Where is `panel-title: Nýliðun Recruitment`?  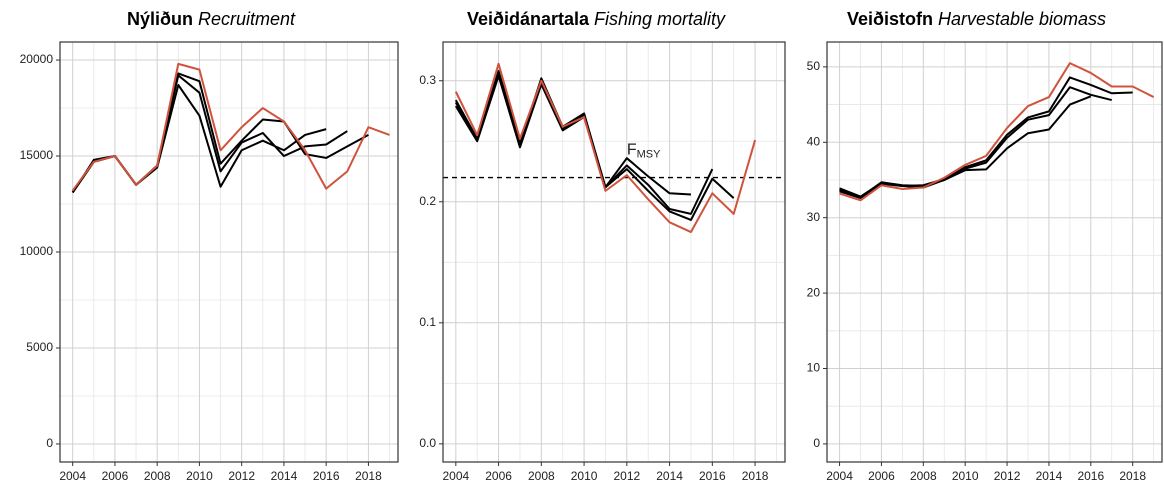 panel-title: Nýliðun Recruitment is located at coordinates (211, 19).